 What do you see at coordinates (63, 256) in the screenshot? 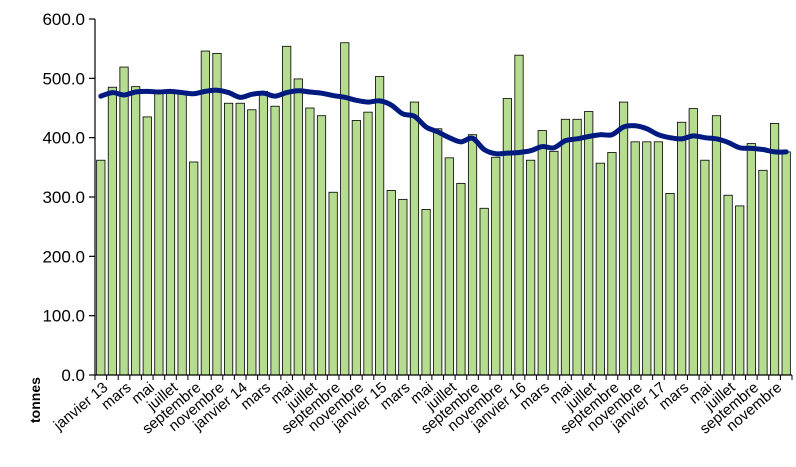
I see `y-tick-label: 200.0` at bounding box center [63, 256].